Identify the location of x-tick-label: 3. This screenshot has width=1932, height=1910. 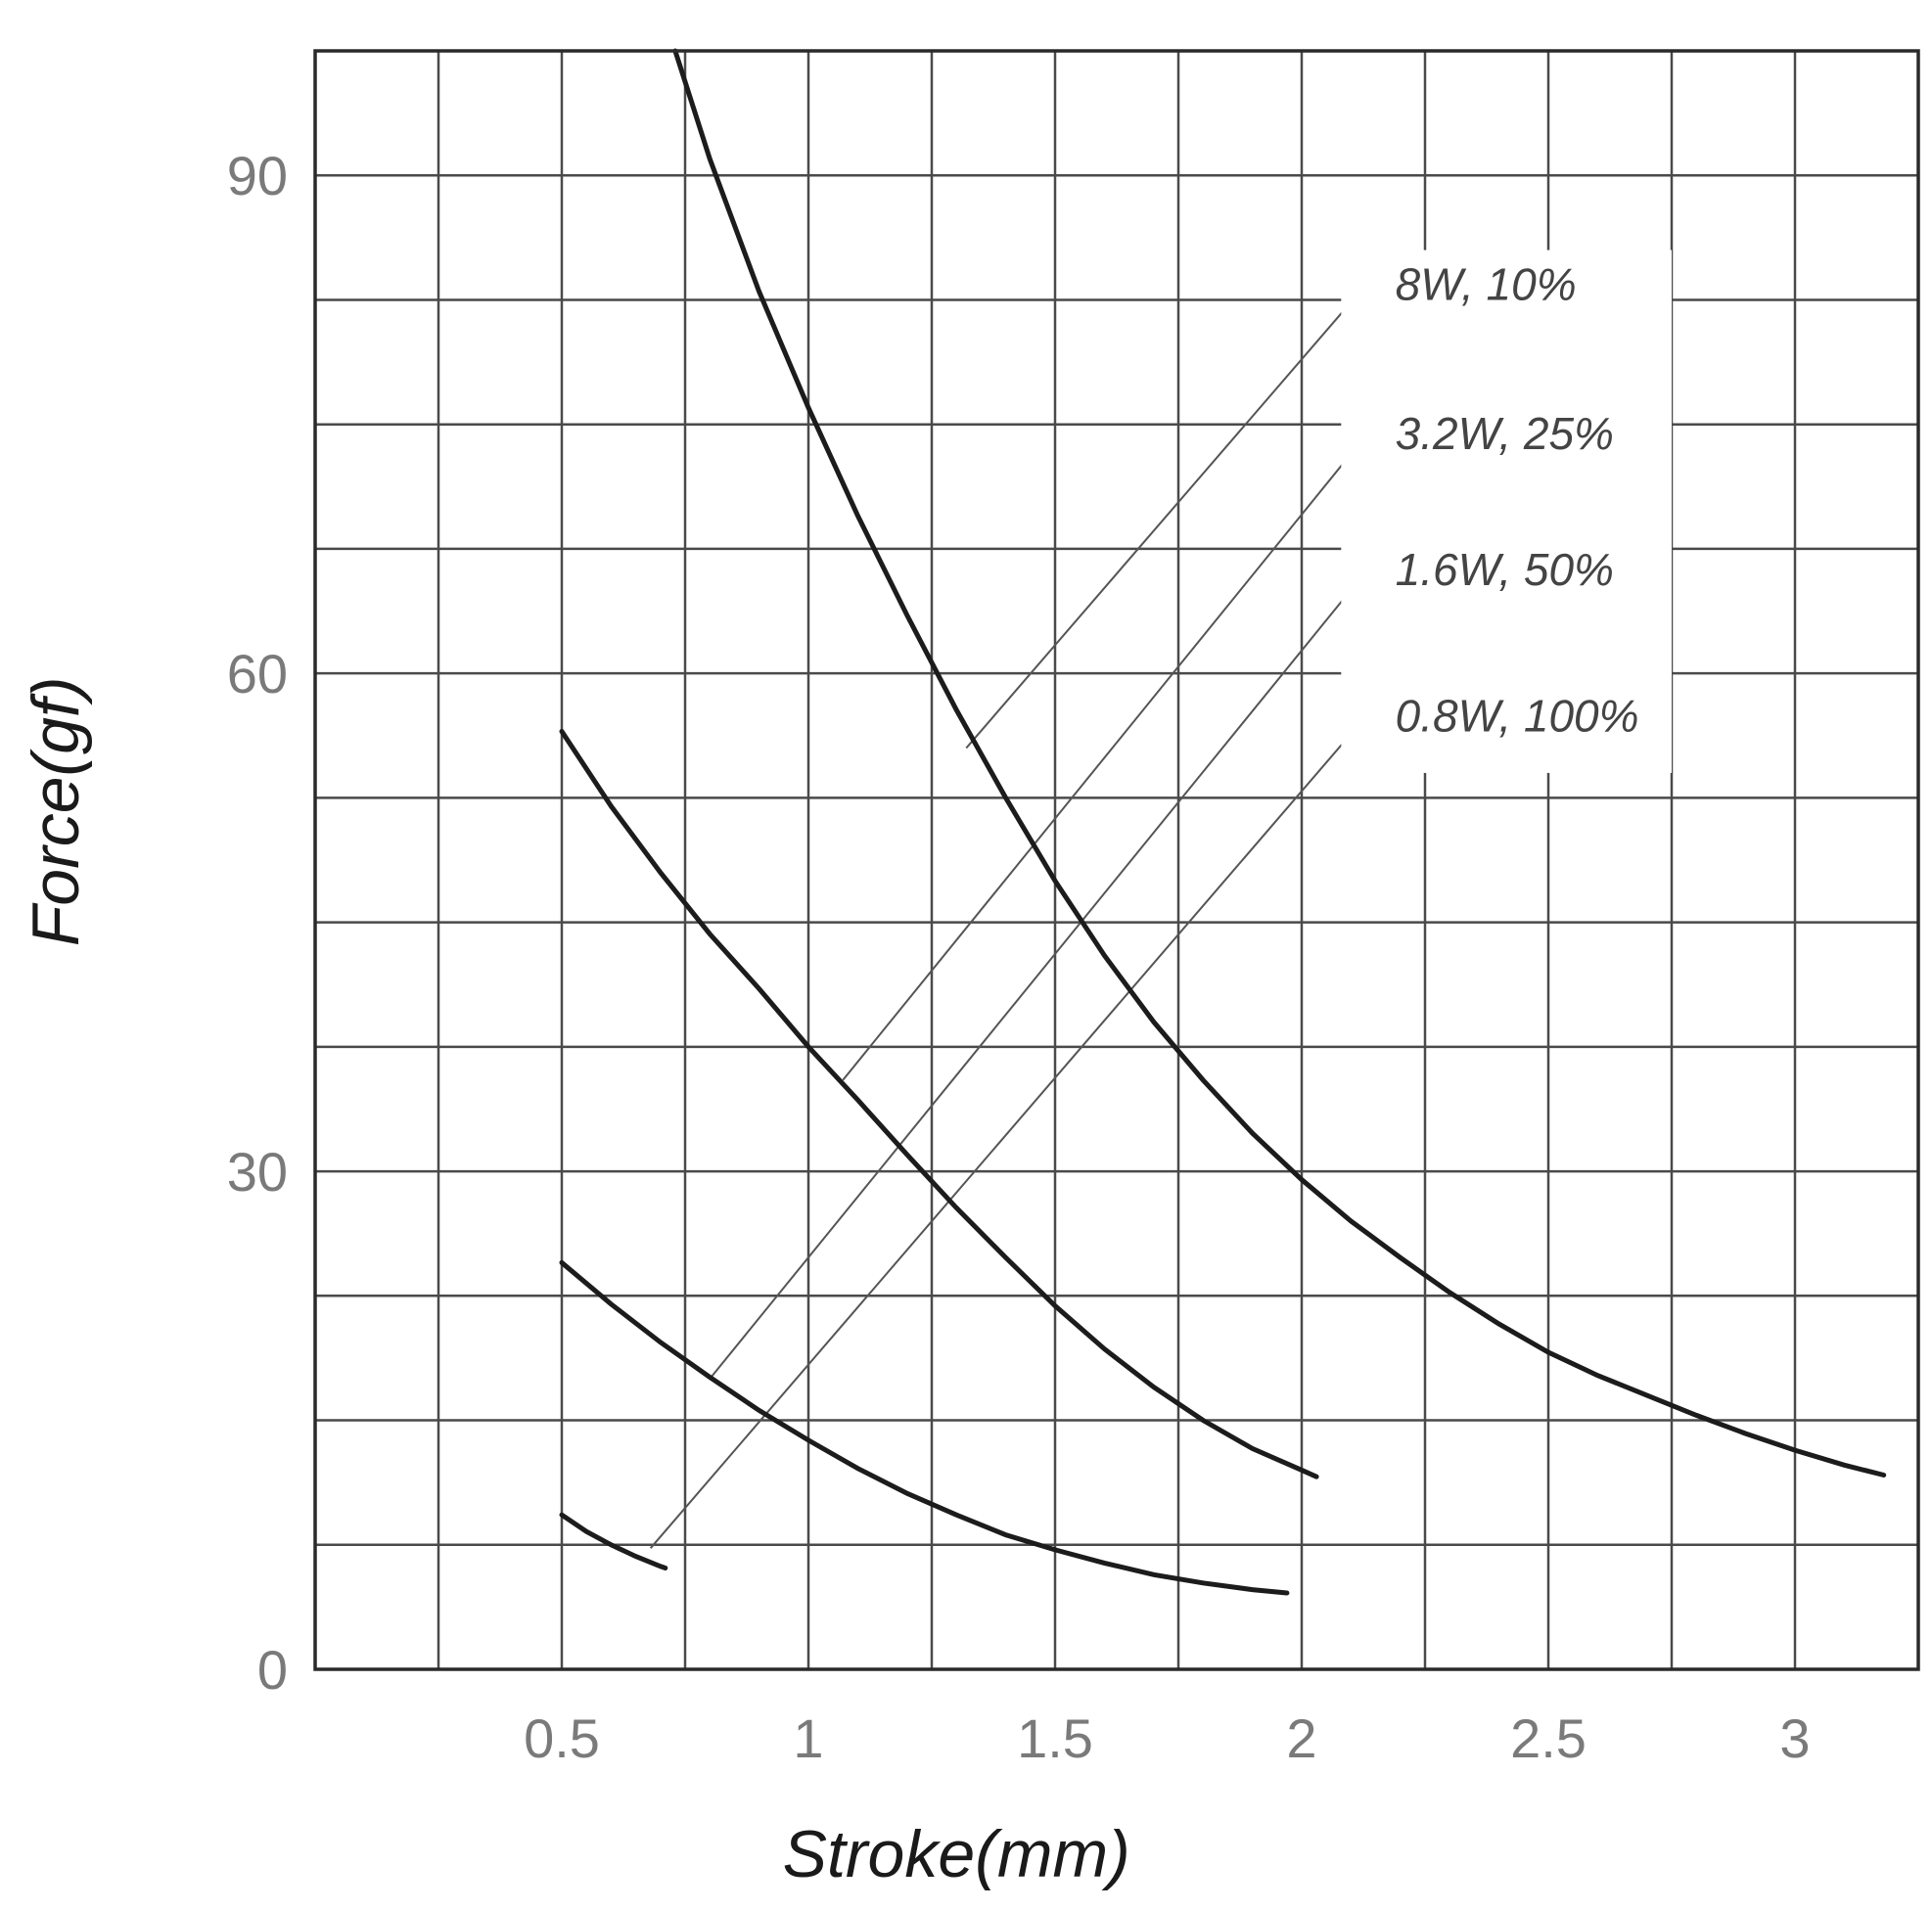
(1794, 1738).